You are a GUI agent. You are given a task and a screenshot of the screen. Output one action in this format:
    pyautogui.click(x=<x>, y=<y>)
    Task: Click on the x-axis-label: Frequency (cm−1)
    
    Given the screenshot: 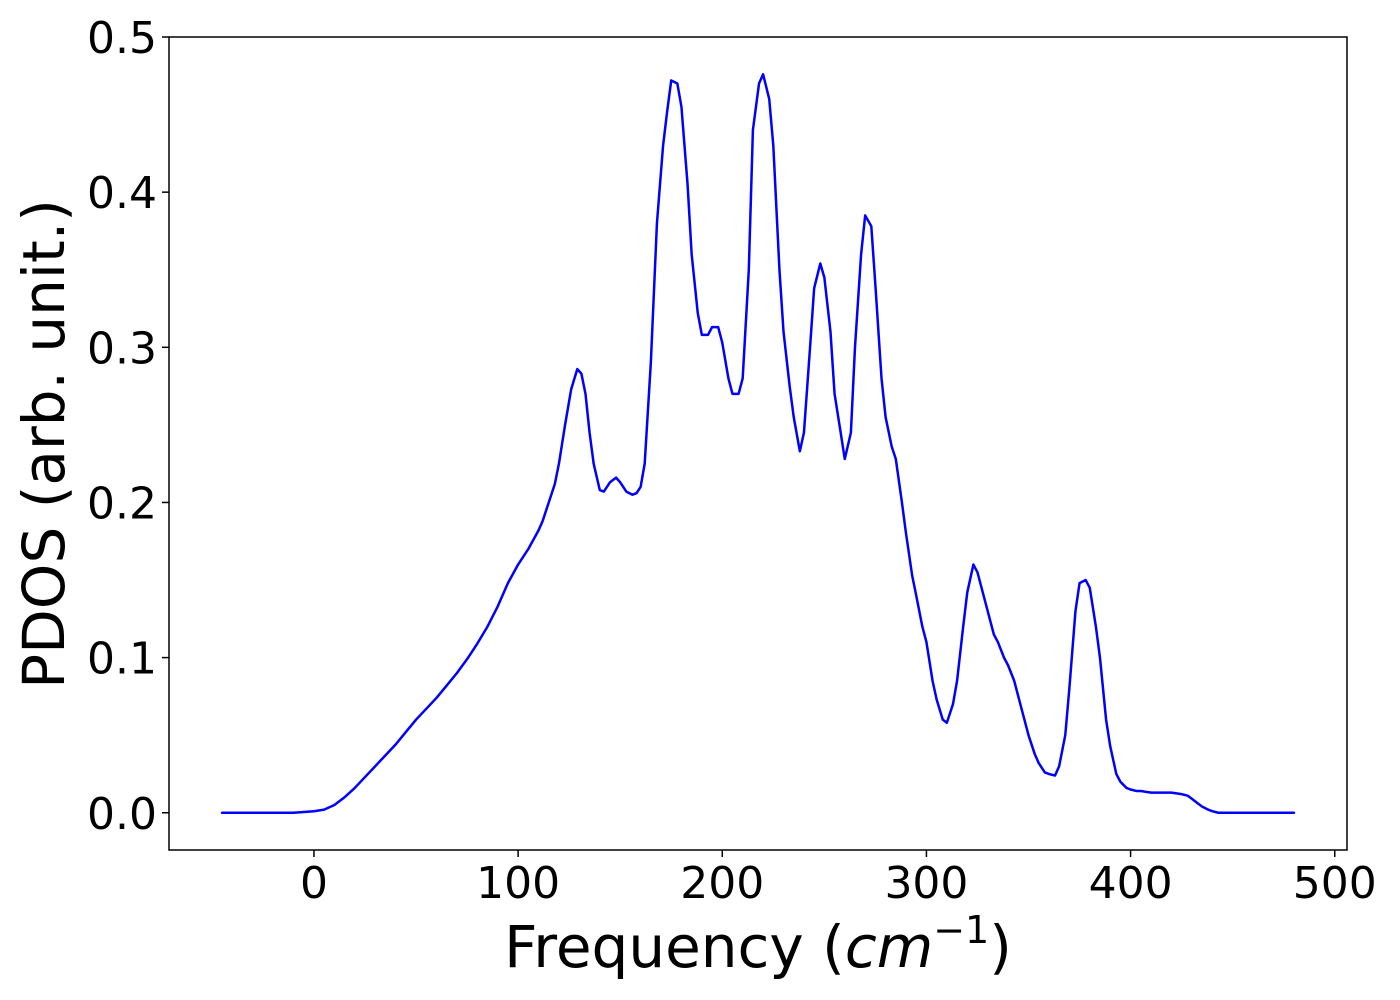 What is the action you would take?
    pyautogui.click(x=758, y=944)
    